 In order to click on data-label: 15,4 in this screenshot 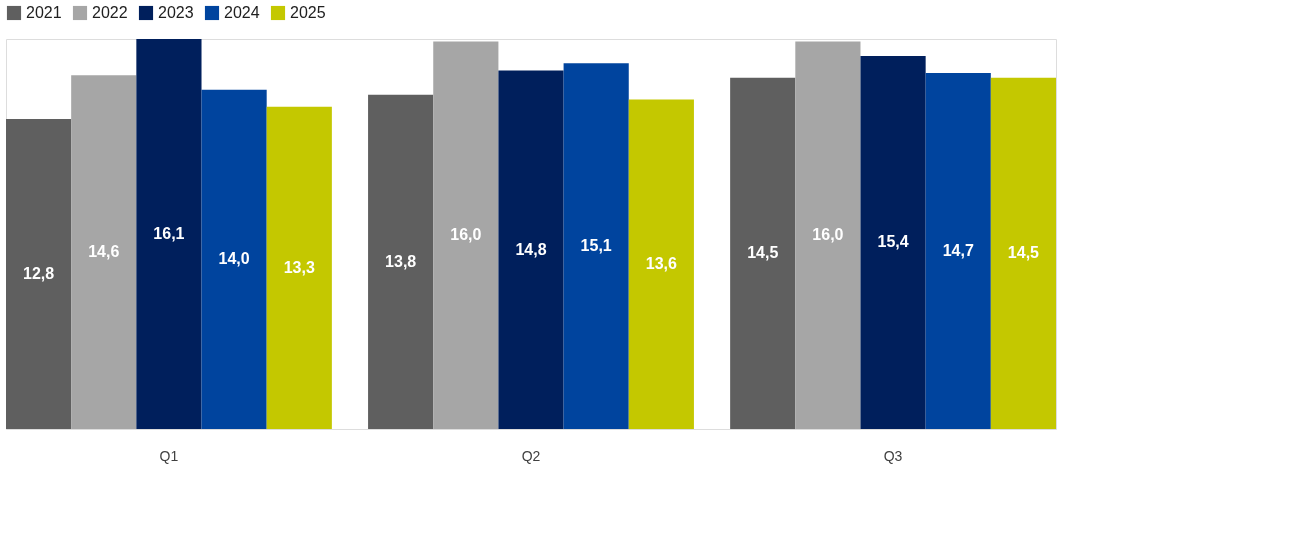, I will do `click(893, 242)`.